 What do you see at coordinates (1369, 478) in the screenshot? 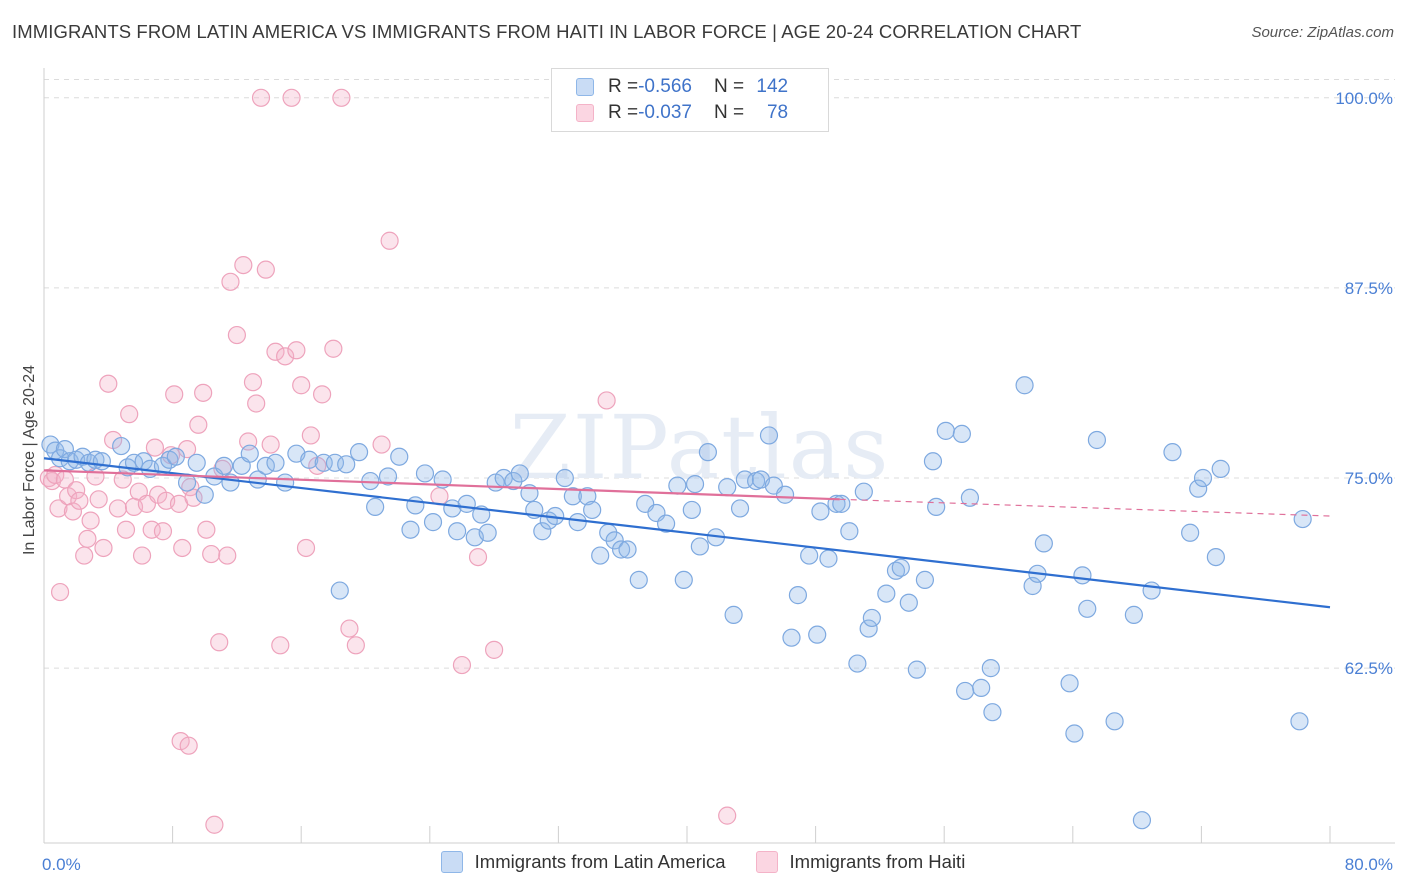
I see `y-tick-label: 75.0%` at bounding box center [1369, 478].